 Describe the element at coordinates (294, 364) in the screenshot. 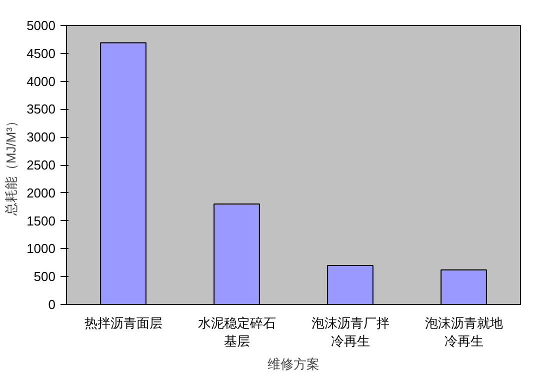

I see `x-axis-title: 维修方案` at that location.